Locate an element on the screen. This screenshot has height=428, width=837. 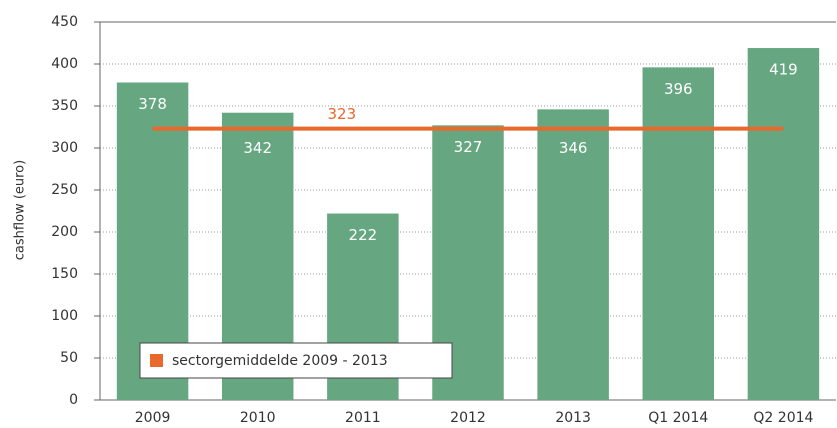
x-tick-label: Q1 2014 is located at coordinates (678, 418).